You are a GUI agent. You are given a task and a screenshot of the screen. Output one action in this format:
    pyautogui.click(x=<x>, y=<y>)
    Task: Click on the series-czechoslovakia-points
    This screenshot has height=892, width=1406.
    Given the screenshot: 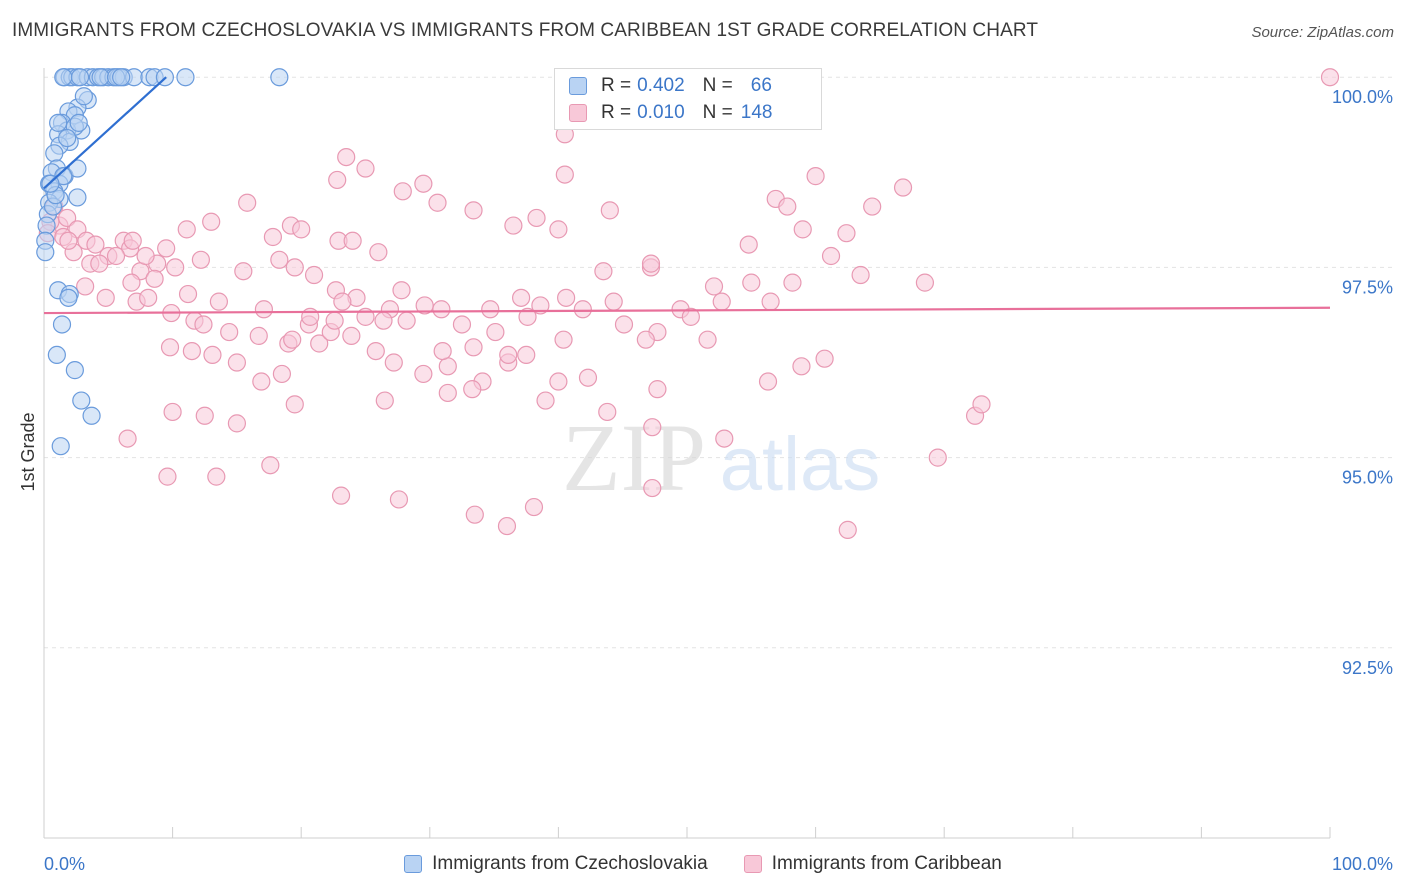 What is the action you would take?
    pyautogui.click(x=162, y=262)
    